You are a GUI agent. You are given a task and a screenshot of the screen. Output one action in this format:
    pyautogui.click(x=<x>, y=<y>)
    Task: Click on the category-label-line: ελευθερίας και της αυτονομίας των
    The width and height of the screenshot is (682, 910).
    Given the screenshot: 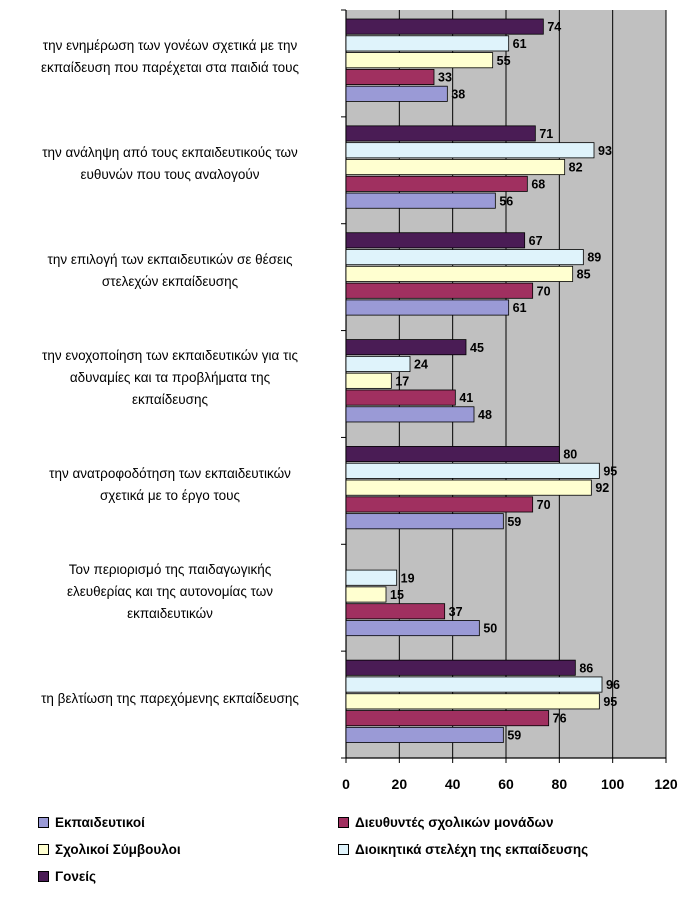 What is the action you would take?
    pyautogui.click(x=170, y=591)
    